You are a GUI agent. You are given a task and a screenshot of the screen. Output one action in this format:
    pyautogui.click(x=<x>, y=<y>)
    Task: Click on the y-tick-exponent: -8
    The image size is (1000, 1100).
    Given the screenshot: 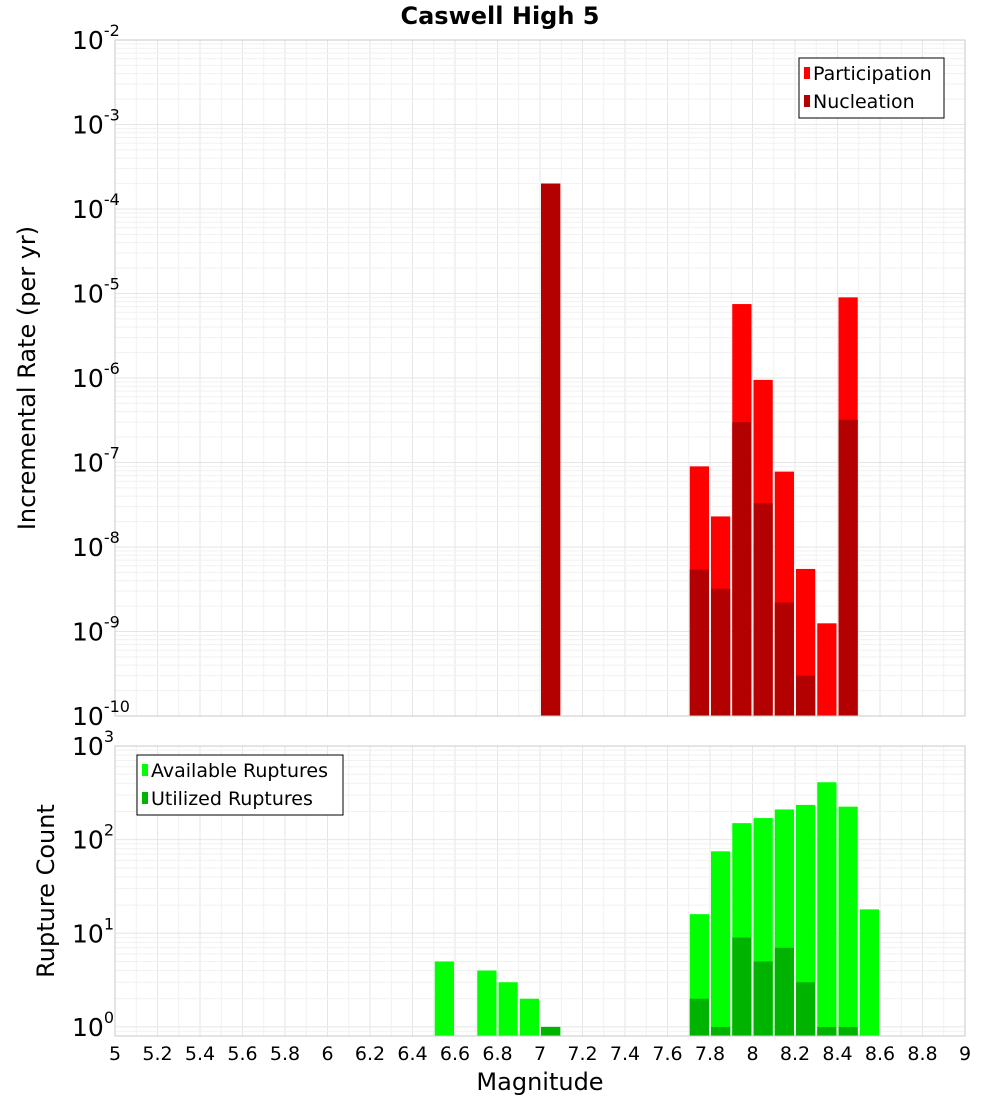 What is the action you would take?
    pyautogui.click(x=112, y=537)
    